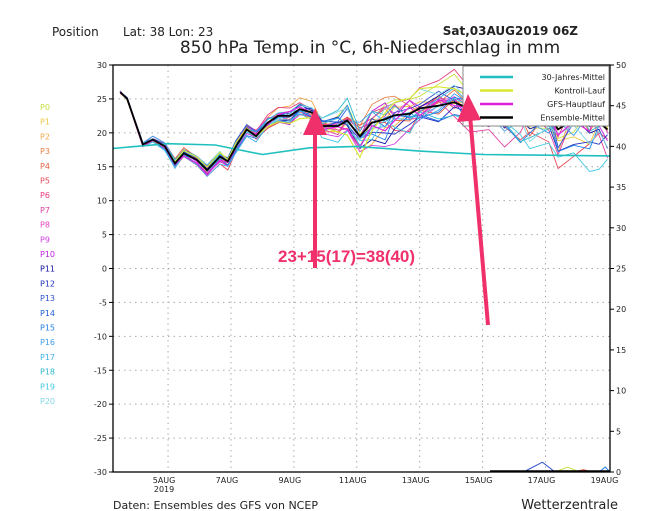 The width and height of the screenshot is (660, 511). I want to click on left-tick-label: 20, so click(102, 133).